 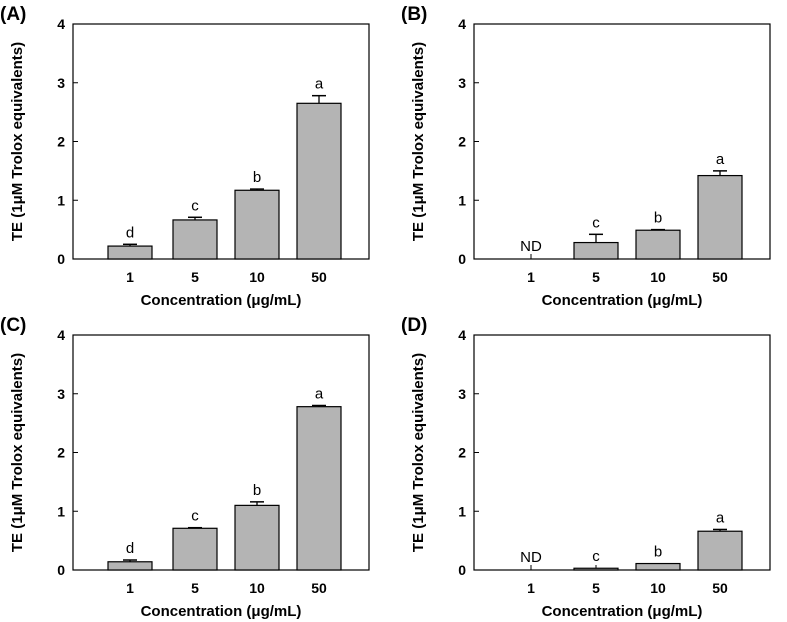 What do you see at coordinates (13, 14) in the screenshot?
I see `panel-label: (A)` at bounding box center [13, 14].